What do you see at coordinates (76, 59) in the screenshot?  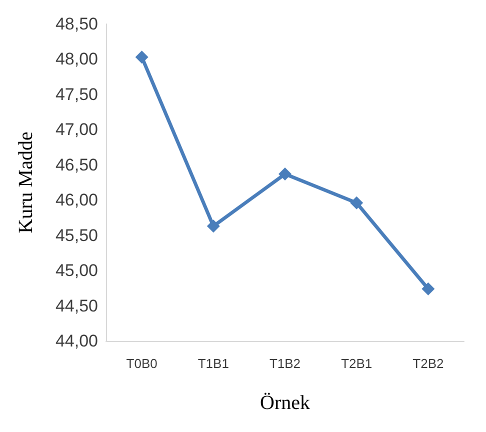 I see `y-tick-label: 48,00` at bounding box center [76, 59].